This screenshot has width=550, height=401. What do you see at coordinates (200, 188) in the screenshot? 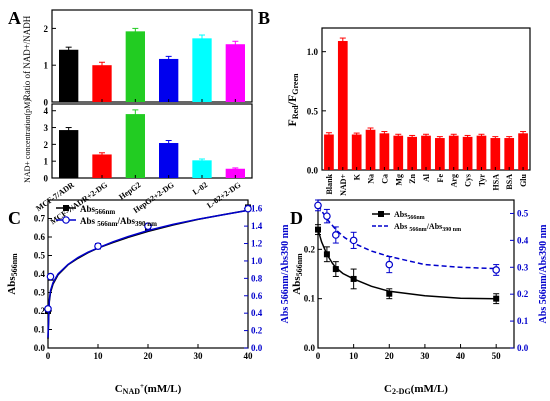
I see `x-tick-label: L-02` at bounding box center [200, 188].